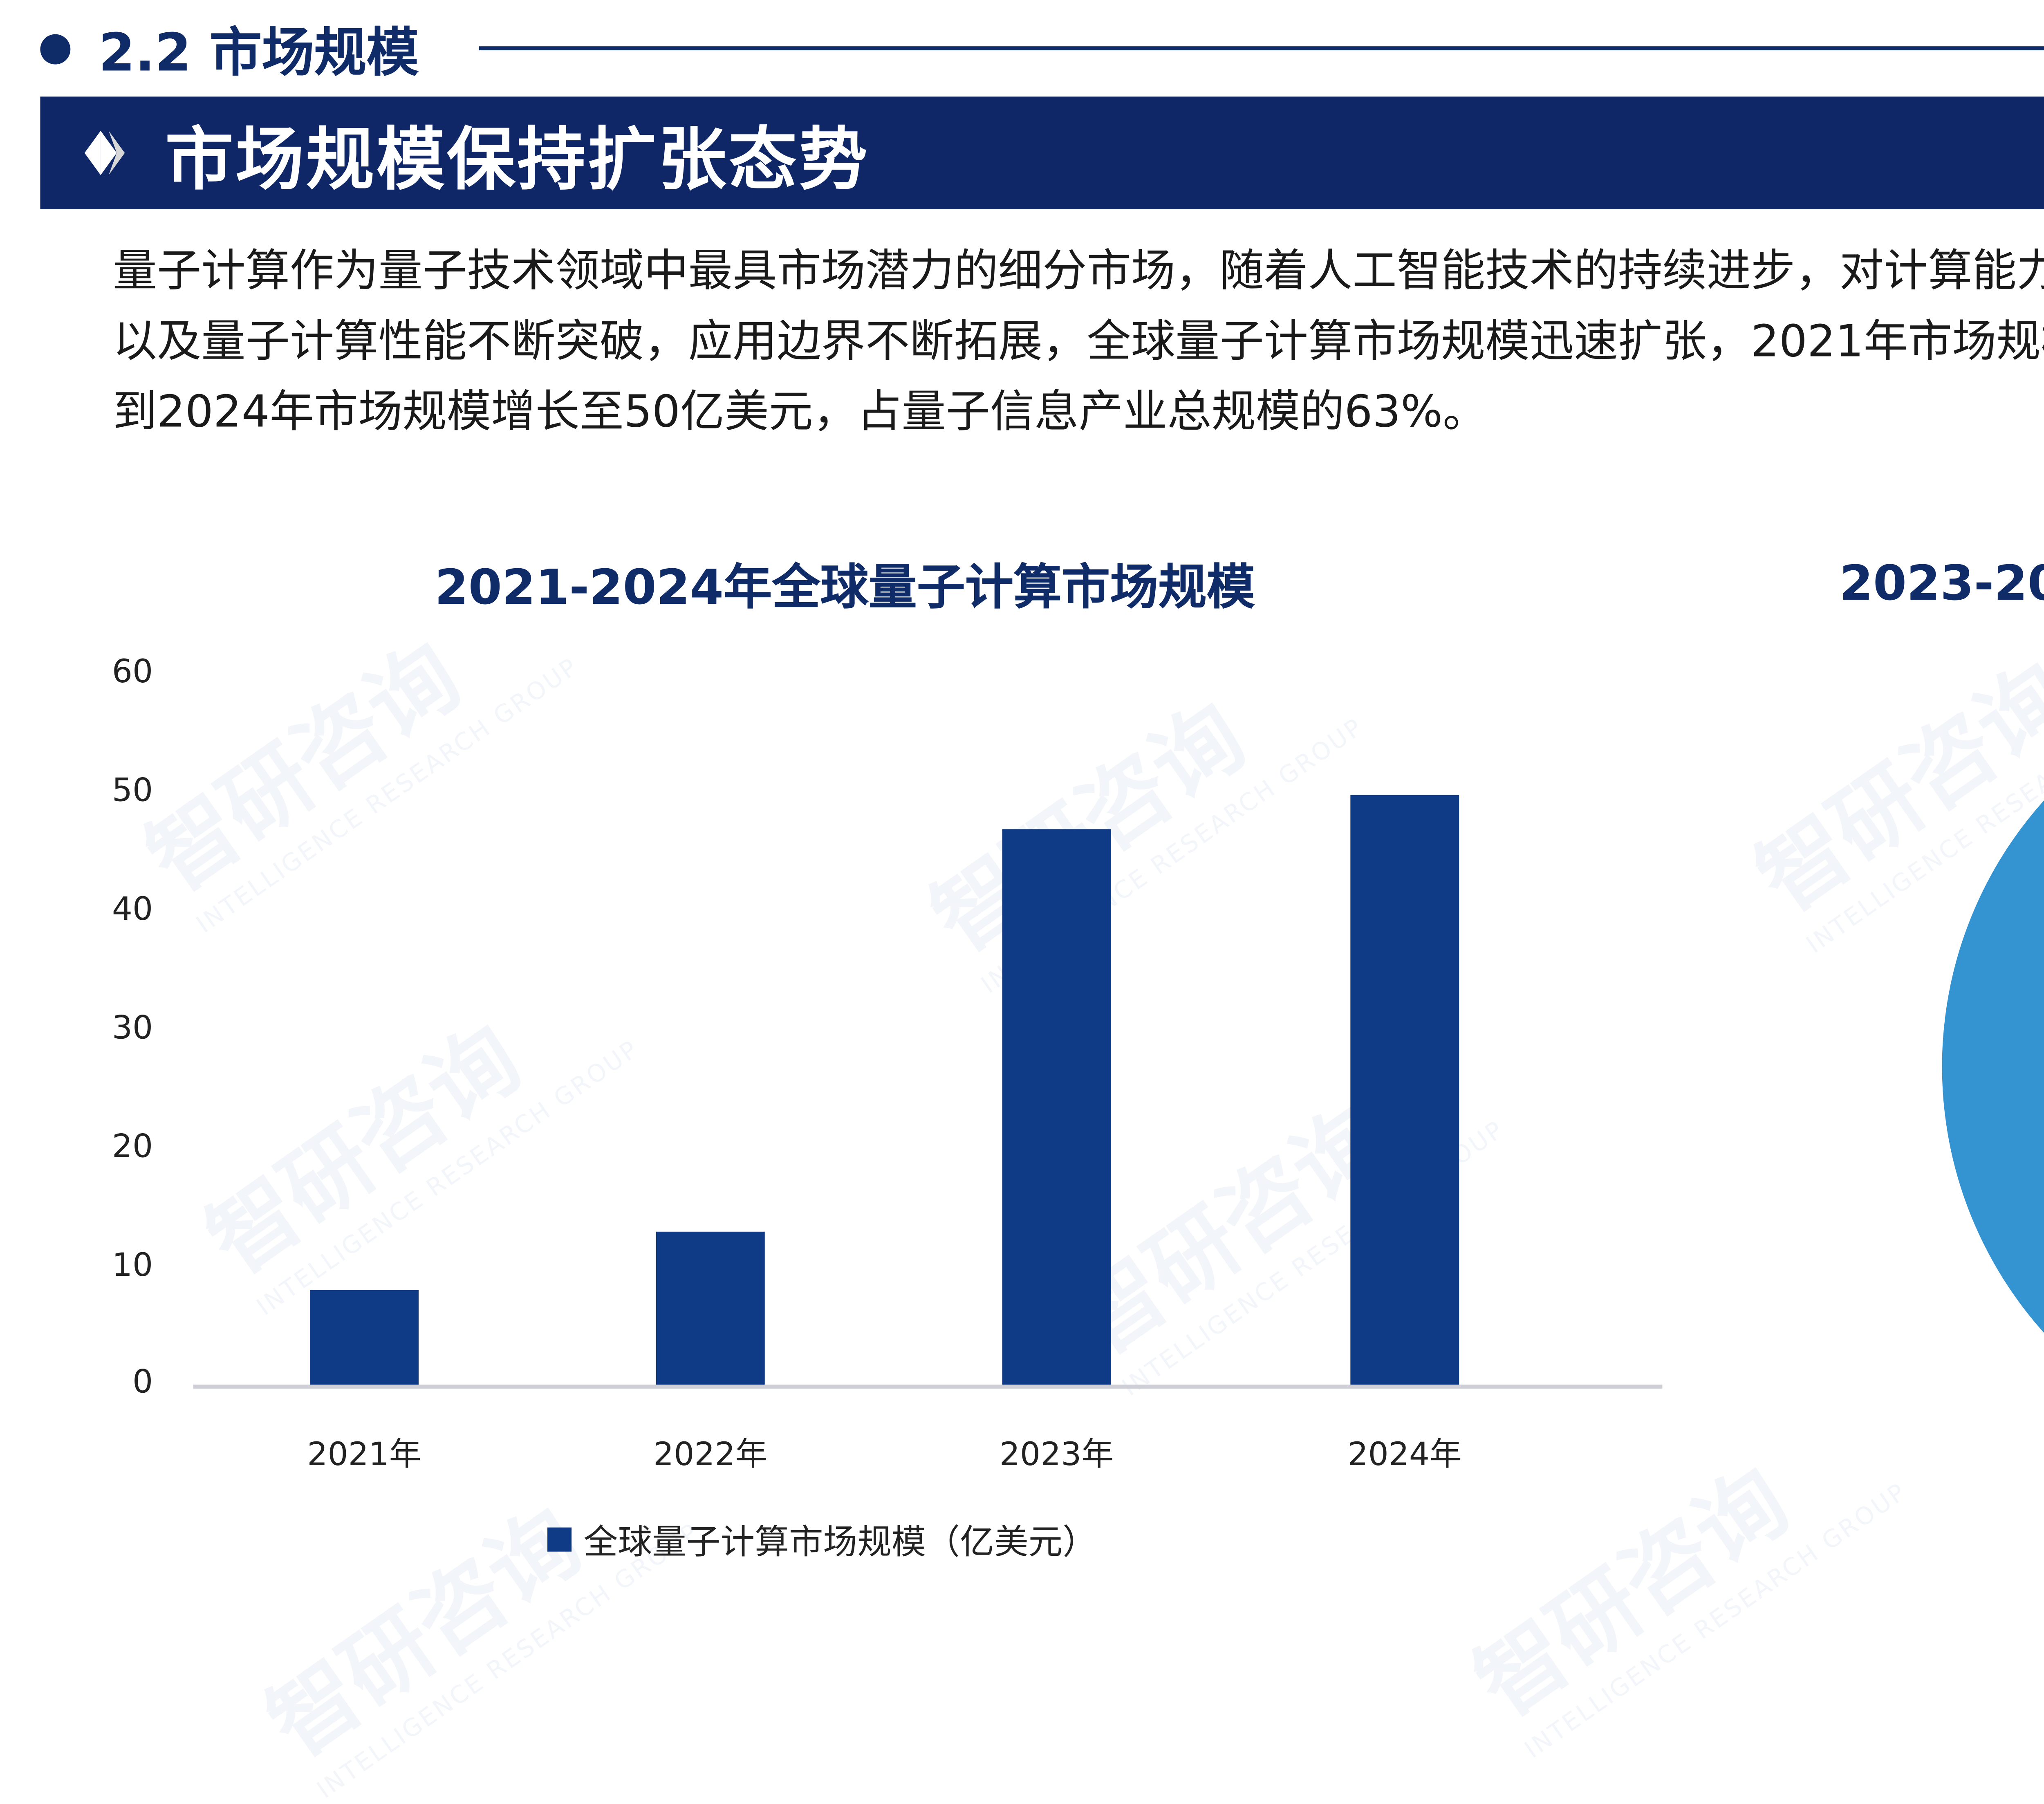 Image resolution: width=2044 pixels, height=1804 pixels. Describe the element at coordinates (710, 1308) in the screenshot. I see `bar-2022` at that location.